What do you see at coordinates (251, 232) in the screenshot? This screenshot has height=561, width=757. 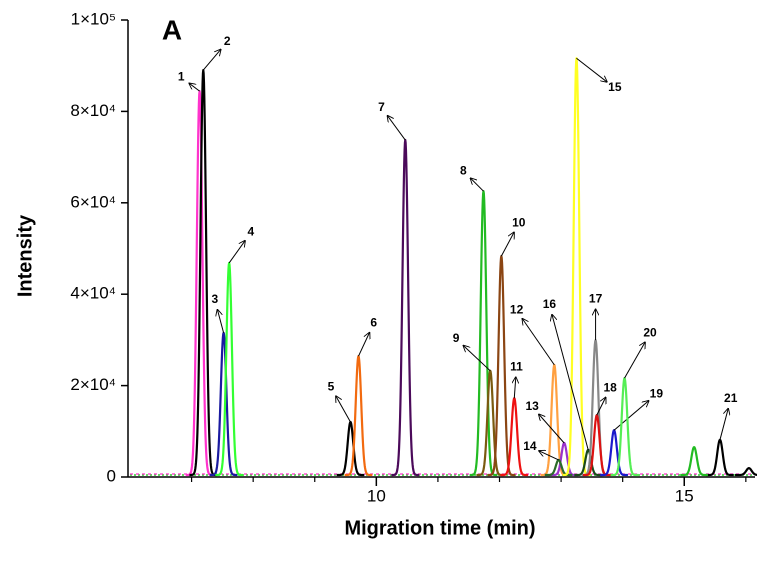 I see `peak-label: 4` at bounding box center [251, 232].